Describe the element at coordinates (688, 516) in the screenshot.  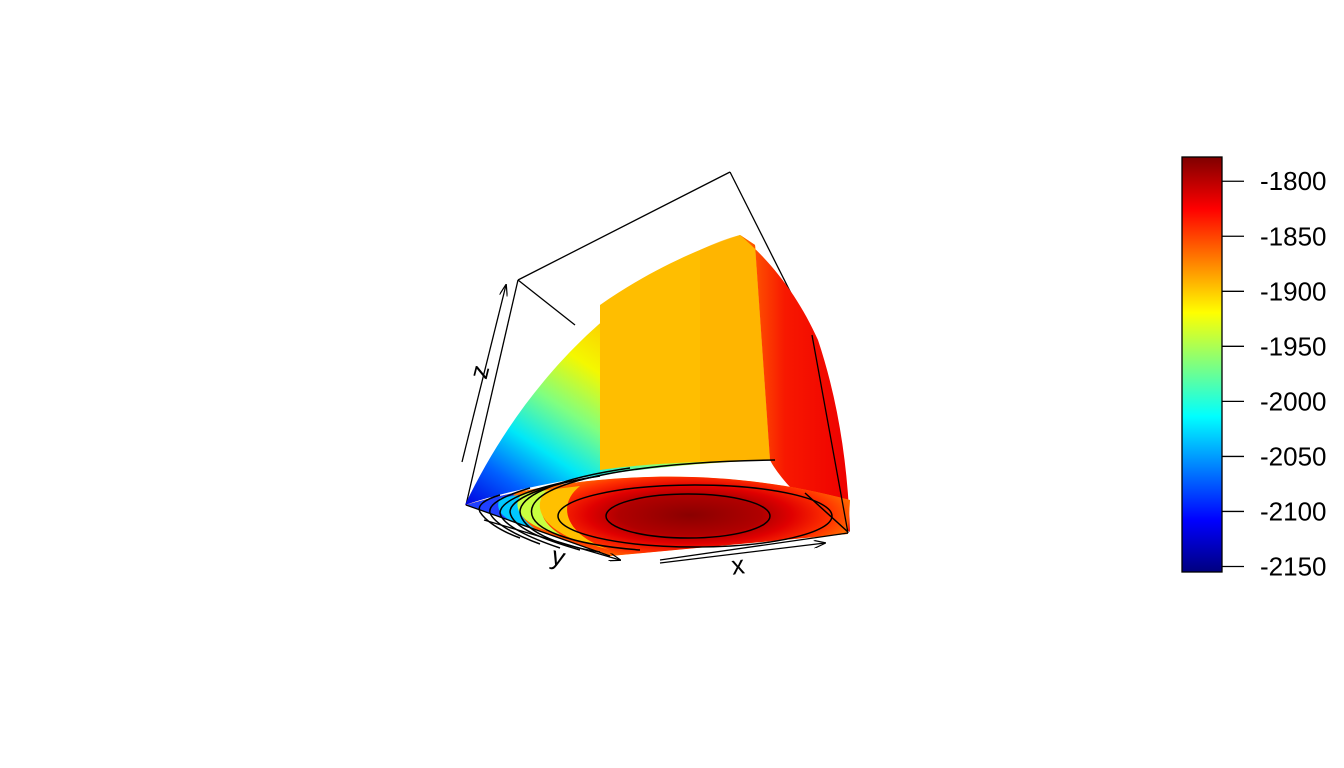
I see `contour-inner` at that location.